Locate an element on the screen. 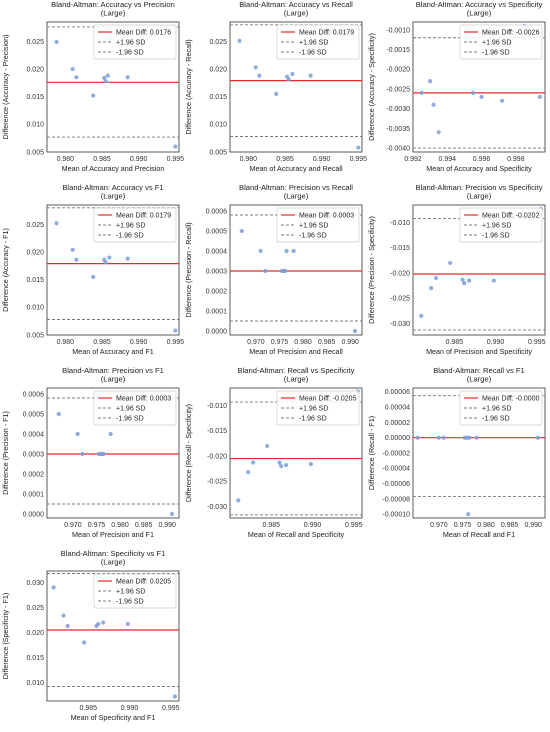 Image resolution: width=550 pixels, height=732 pixels. y-tick-label: 0.0003 is located at coordinates (217, 271).